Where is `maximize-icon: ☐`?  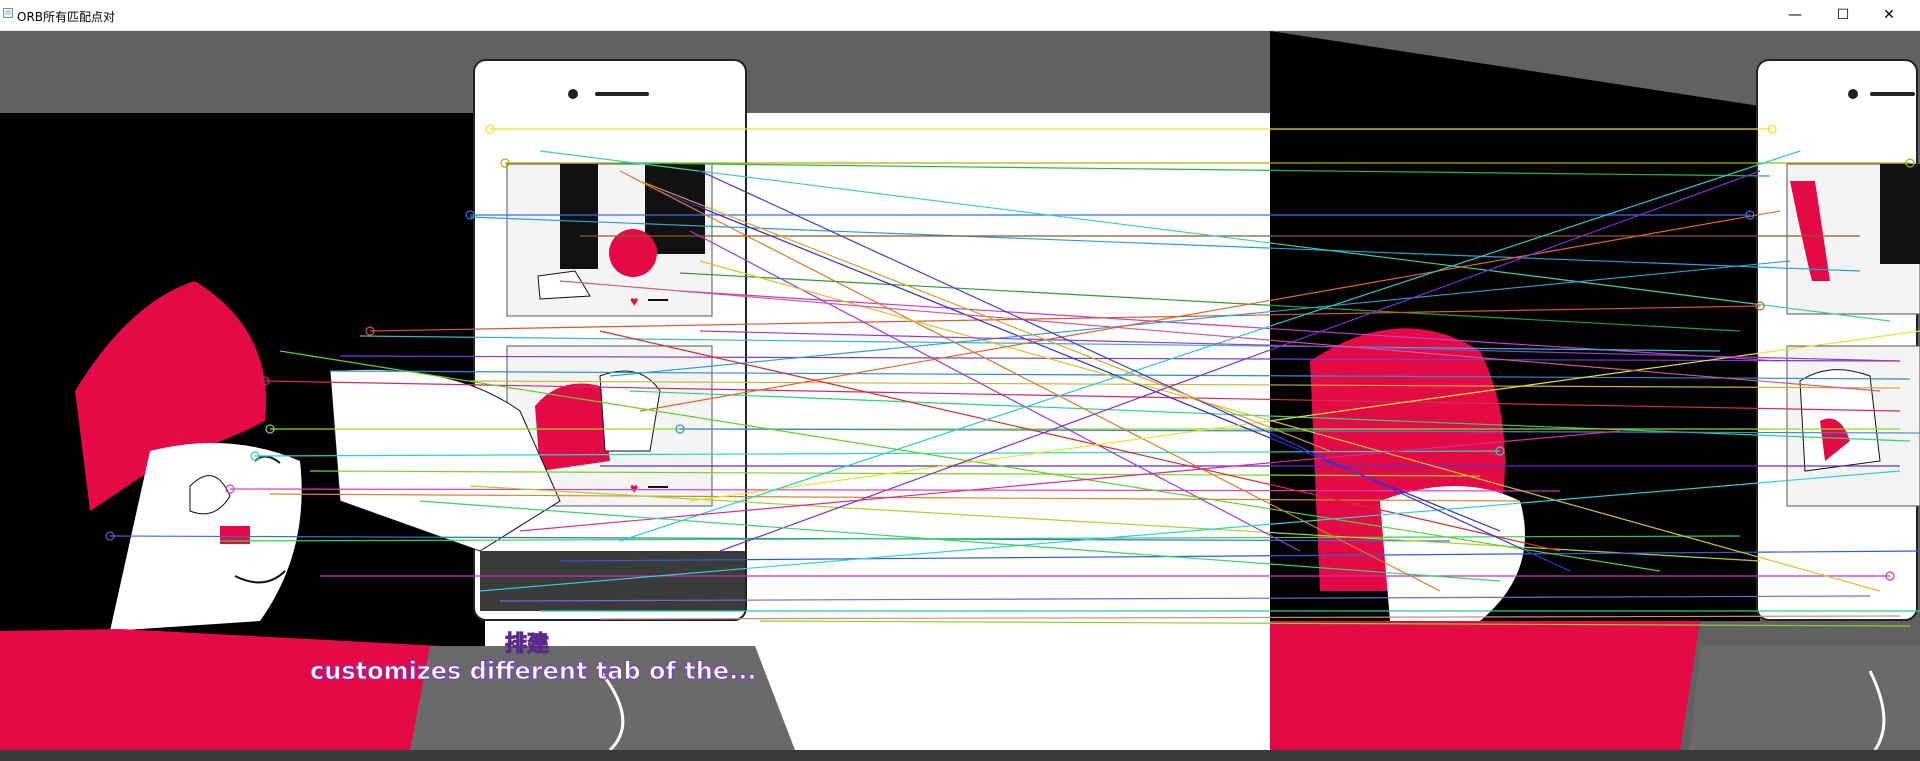 maximize-icon: ☐ is located at coordinates (1843, 15).